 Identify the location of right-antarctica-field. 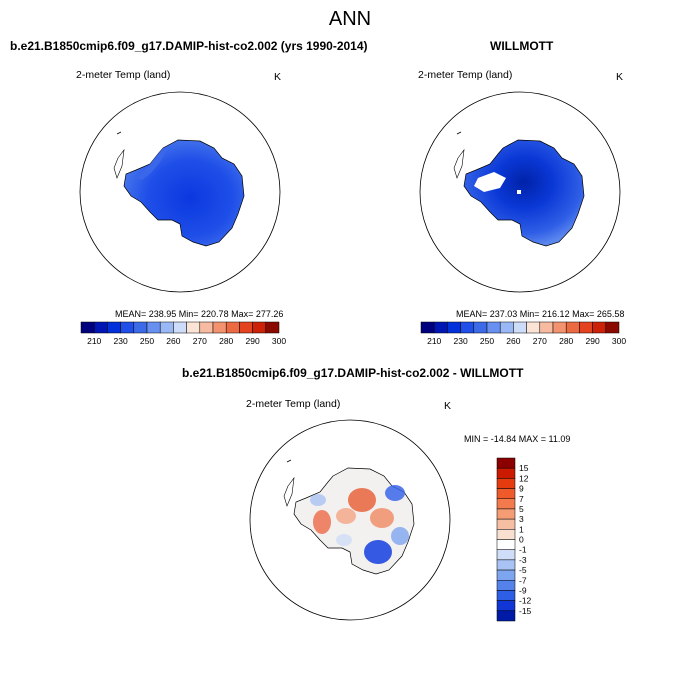
(524, 193).